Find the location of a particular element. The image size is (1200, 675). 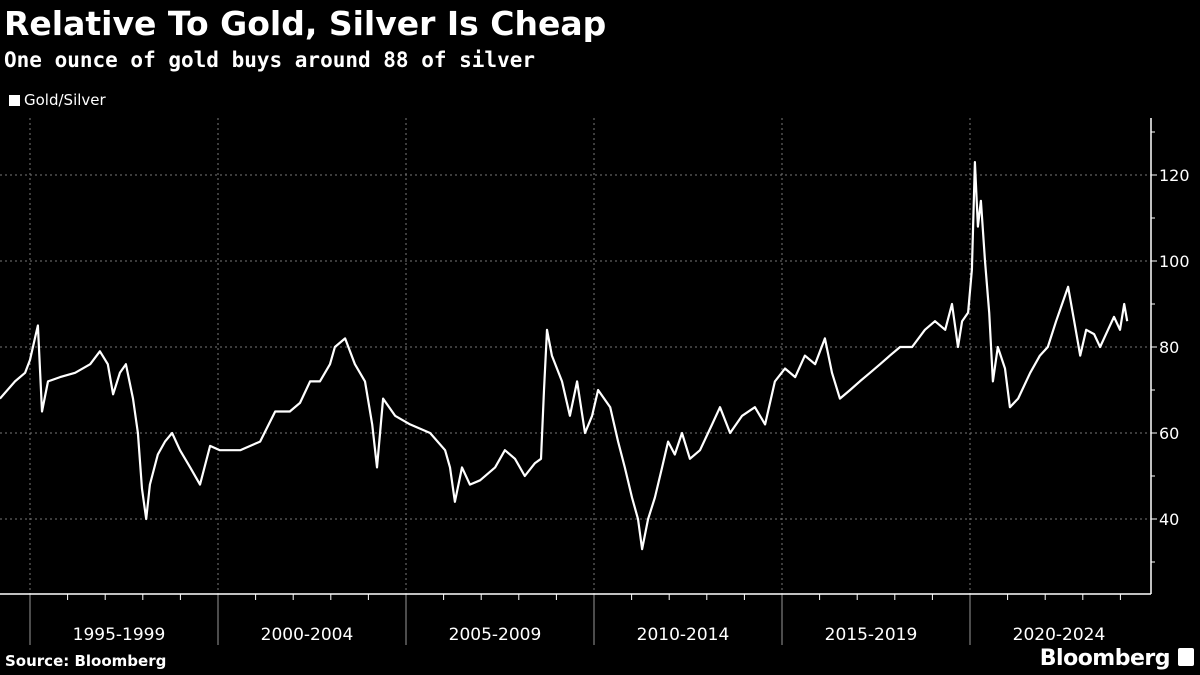

legend: Gold/Silver is located at coordinates (57, 100).